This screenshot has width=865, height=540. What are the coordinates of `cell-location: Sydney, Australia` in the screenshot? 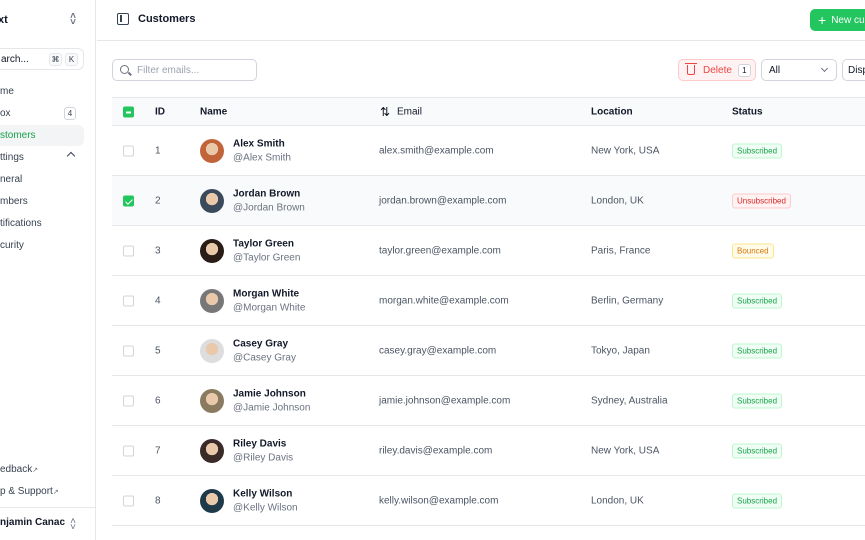 It's located at (629, 400).